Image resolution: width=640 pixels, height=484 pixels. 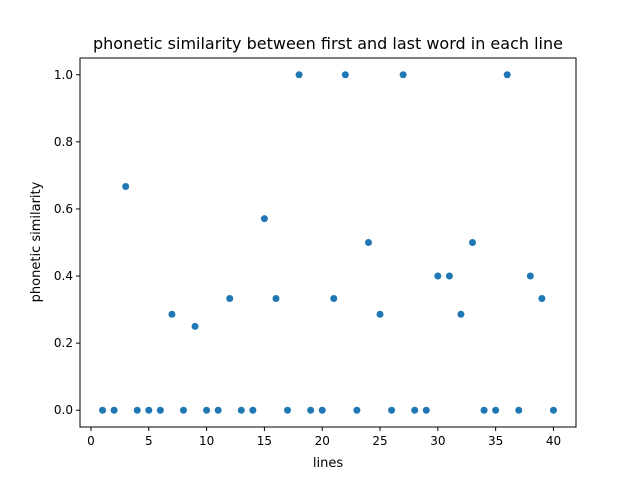 What do you see at coordinates (63, 343) in the screenshot?
I see `y-tick-label: 0.2` at bounding box center [63, 343].